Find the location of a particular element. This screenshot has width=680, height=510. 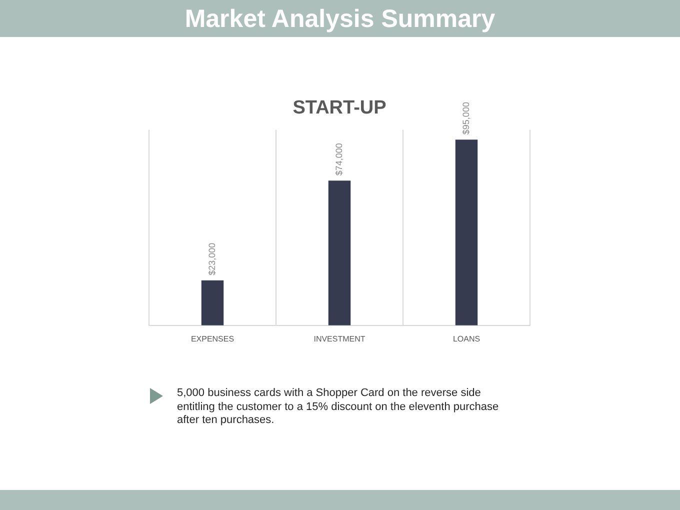

data-label: $74,000 is located at coordinates (339, 159).